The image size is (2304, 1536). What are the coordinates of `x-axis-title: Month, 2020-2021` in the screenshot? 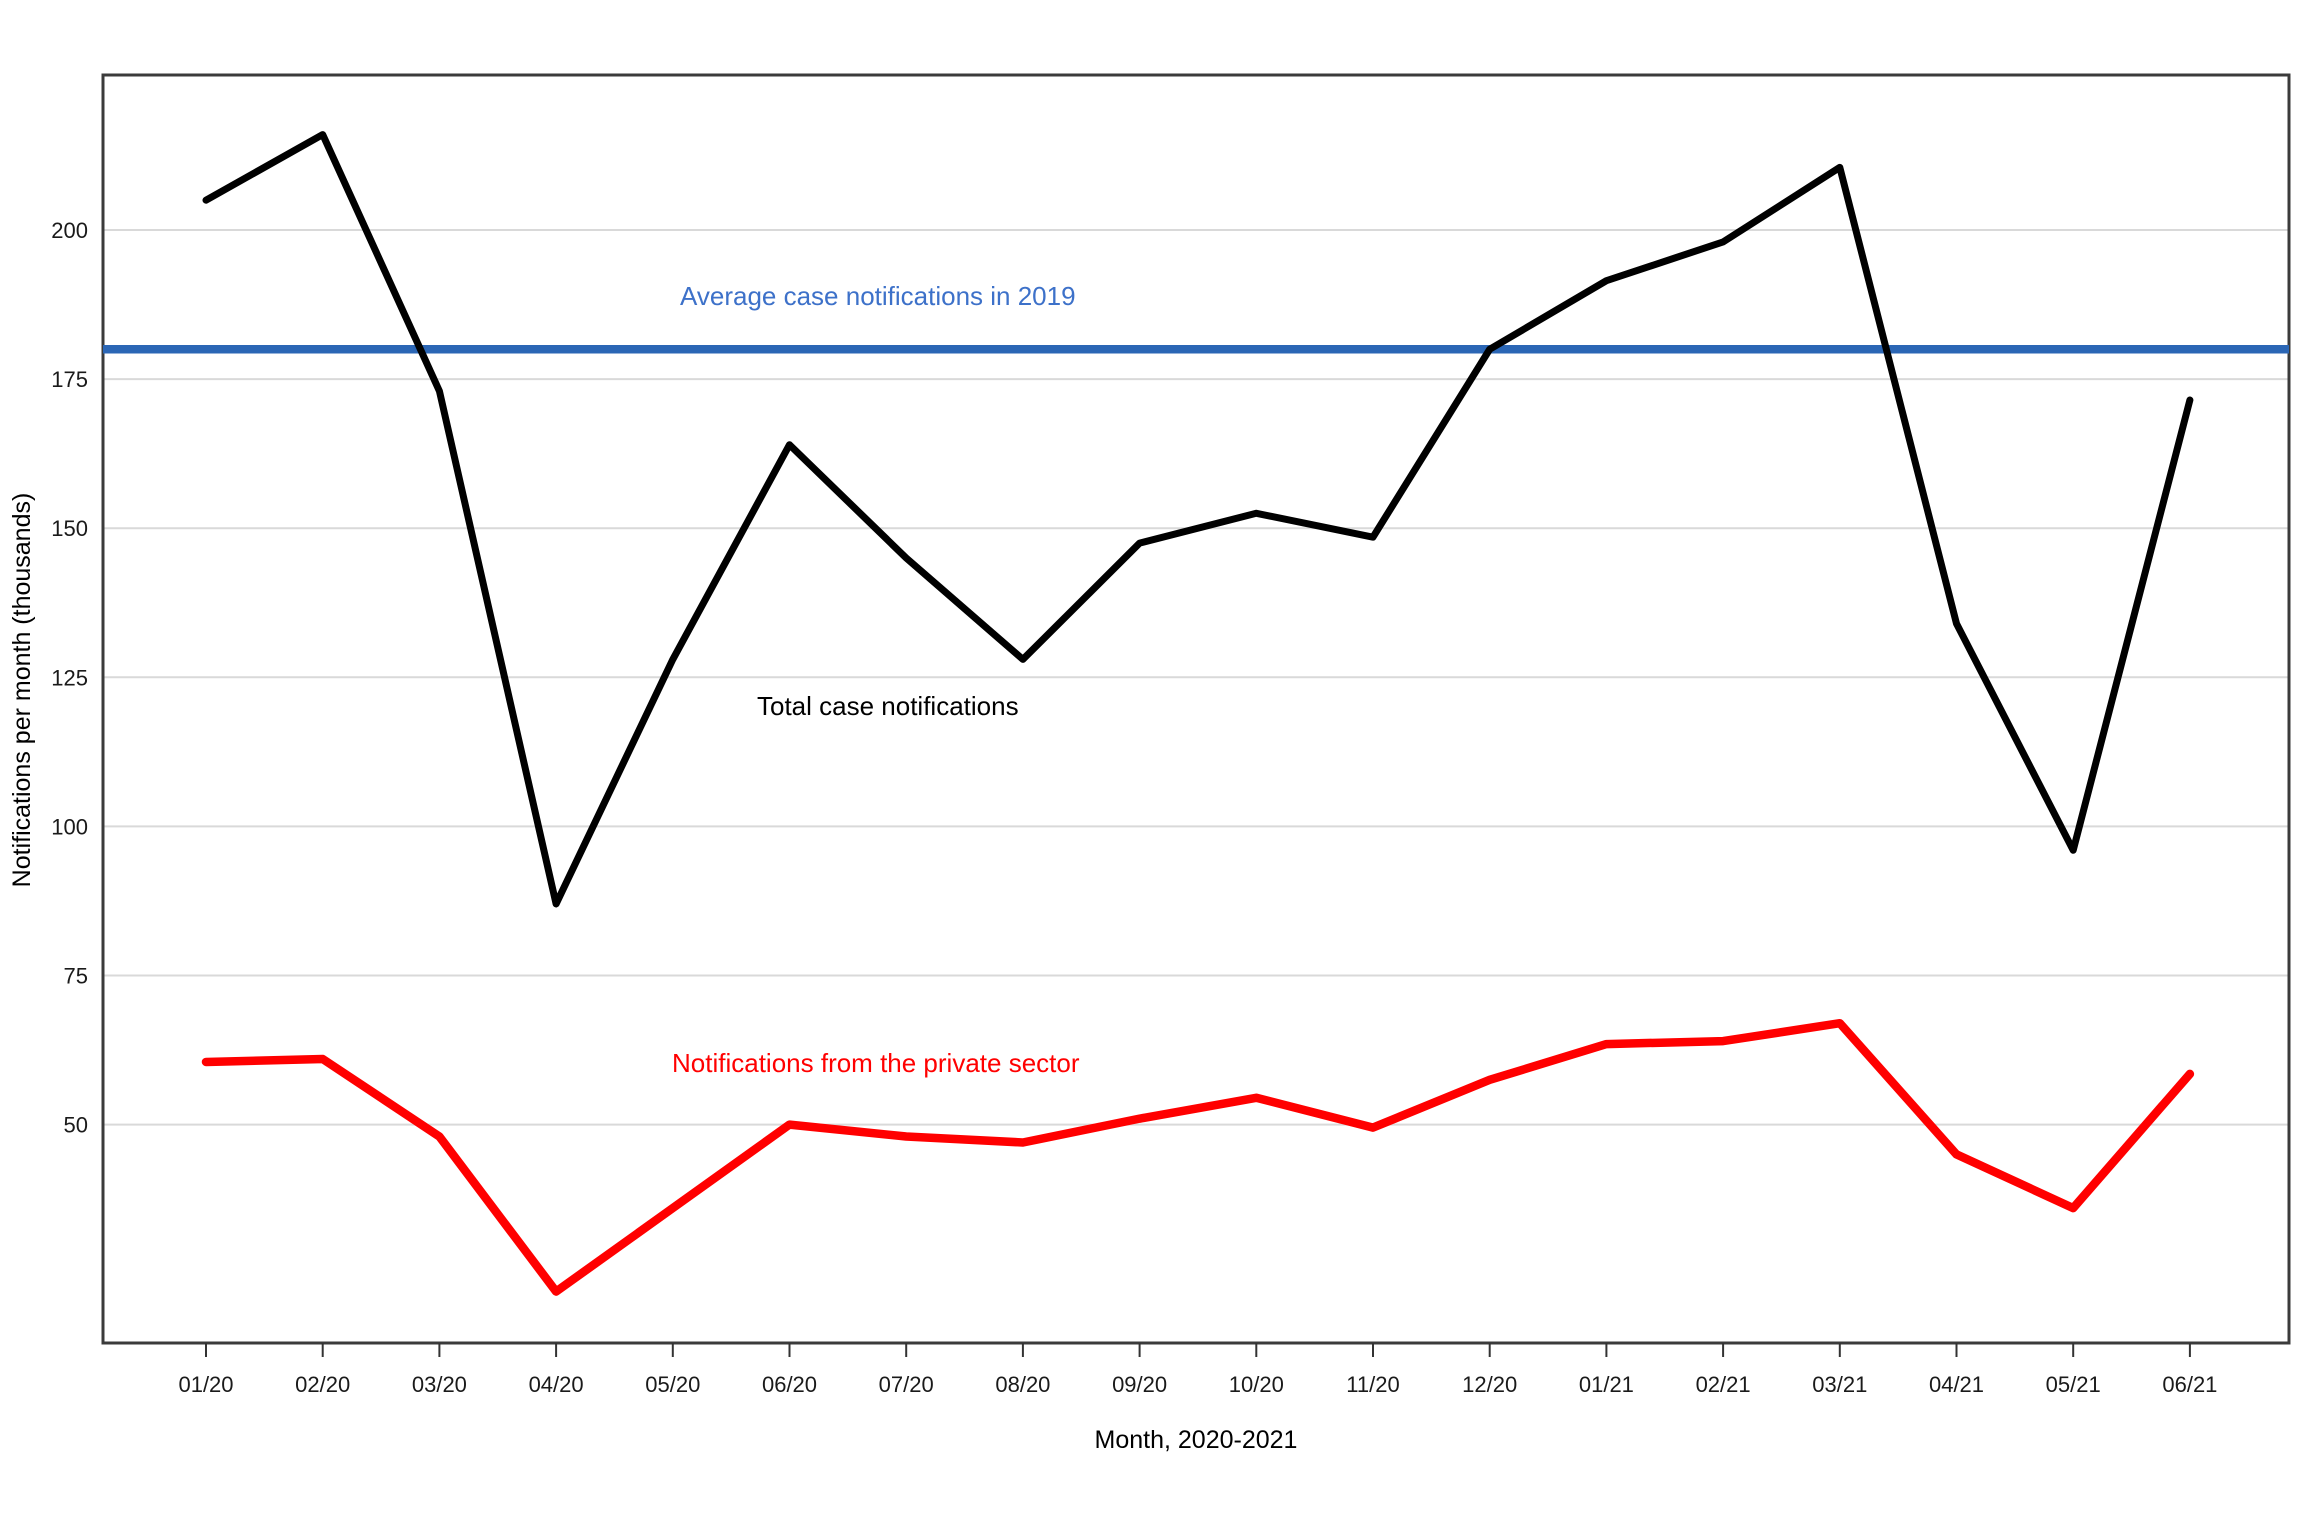 It's located at (1196, 1440).